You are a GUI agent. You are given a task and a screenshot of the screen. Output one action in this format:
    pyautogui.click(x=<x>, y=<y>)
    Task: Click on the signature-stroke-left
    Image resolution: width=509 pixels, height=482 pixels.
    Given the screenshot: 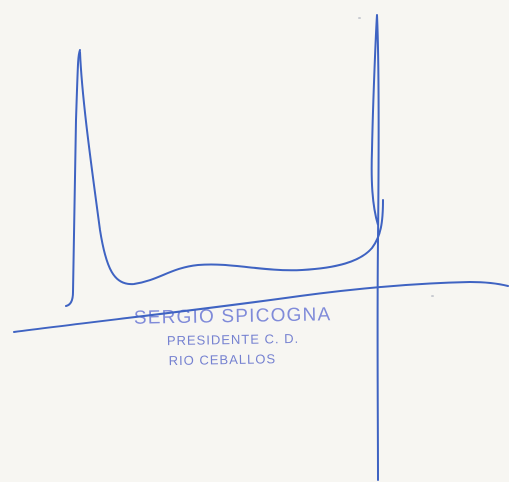 What is the action you would take?
    pyautogui.click(x=73, y=178)
    